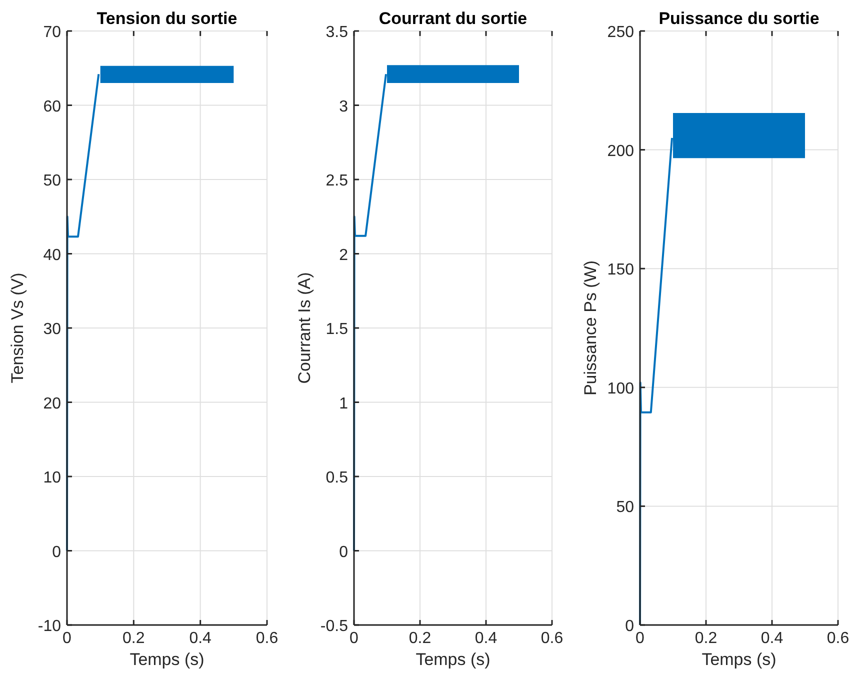 The height and width of the screenshot is (695, 864). Describe the element at coordinates (337, 478) in the screenshot. I see `y-tick-label: 0.5` at that location.